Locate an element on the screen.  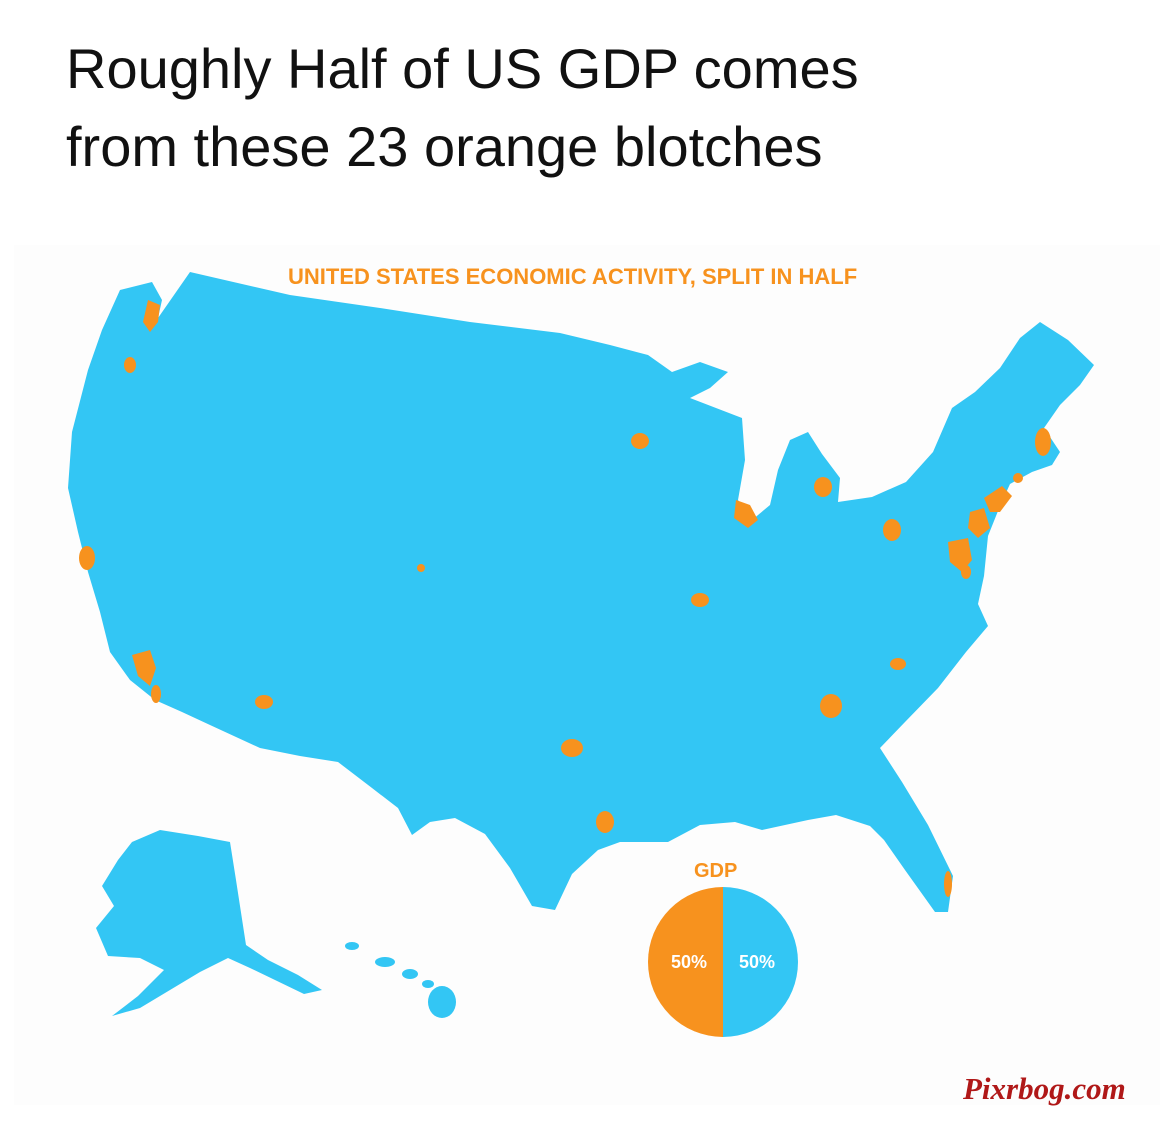
metro-denver is located at coordinates (421, 568).